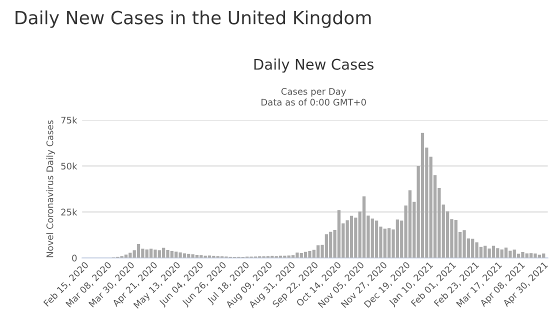 Image resolution: width=555 pixels, height=320 pixels. I want to click on y-tick-label: 75k, so click(69, 120).